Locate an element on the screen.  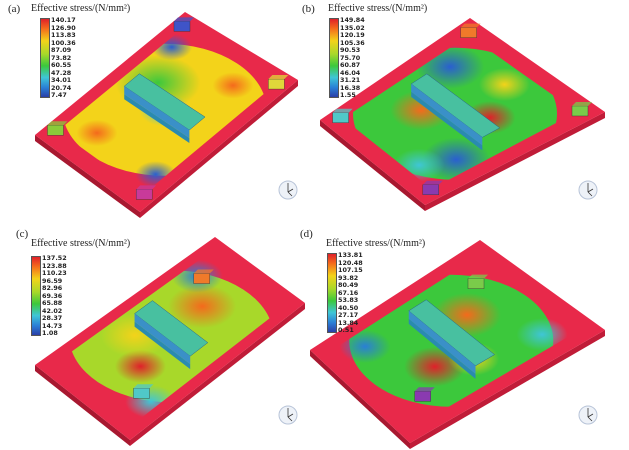
colorbar-value: 90.53 is located at coordinates (350, 50).